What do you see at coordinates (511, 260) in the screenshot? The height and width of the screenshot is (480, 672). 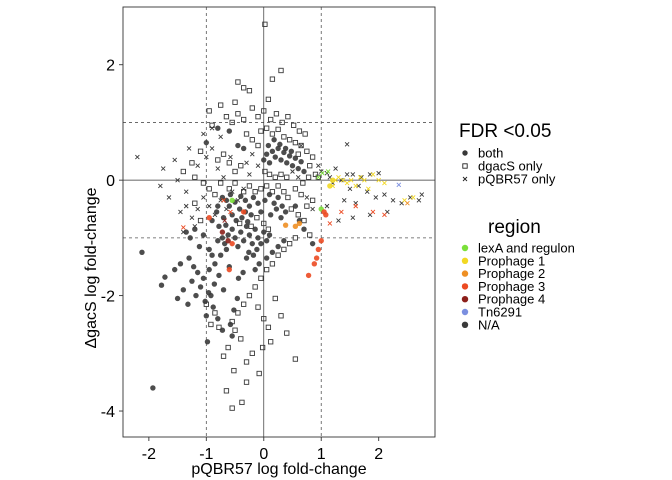 I see `legend-label: Prophage 1` at bounding box center [511, 260].